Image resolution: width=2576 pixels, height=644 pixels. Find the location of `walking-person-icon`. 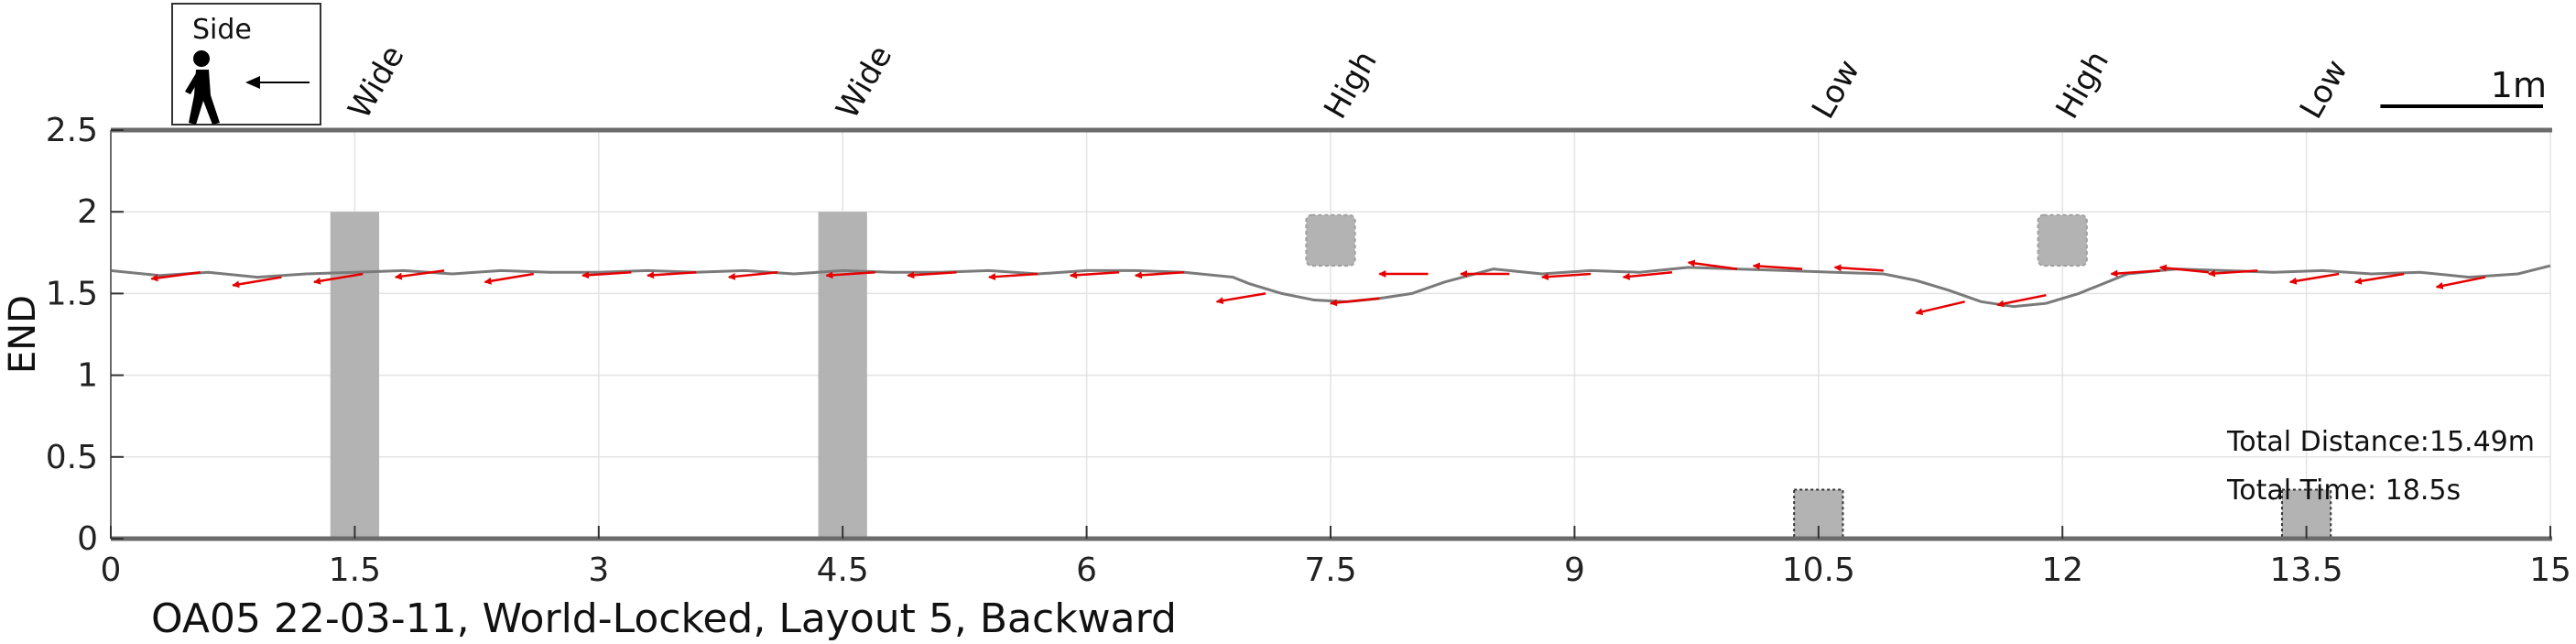

walking-person-icon is located at coordinates (202, 88).